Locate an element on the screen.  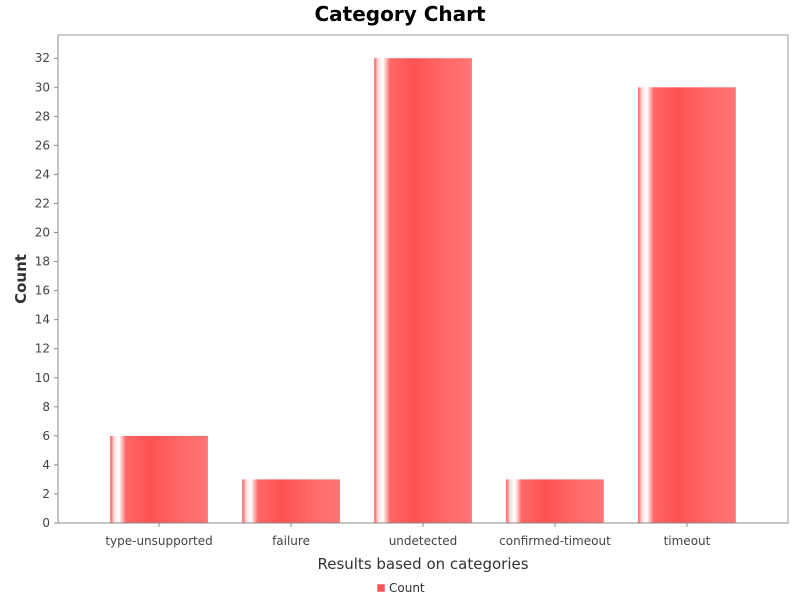
x-tick-label: confirmed-timeout is located at coordinates (555, 541).